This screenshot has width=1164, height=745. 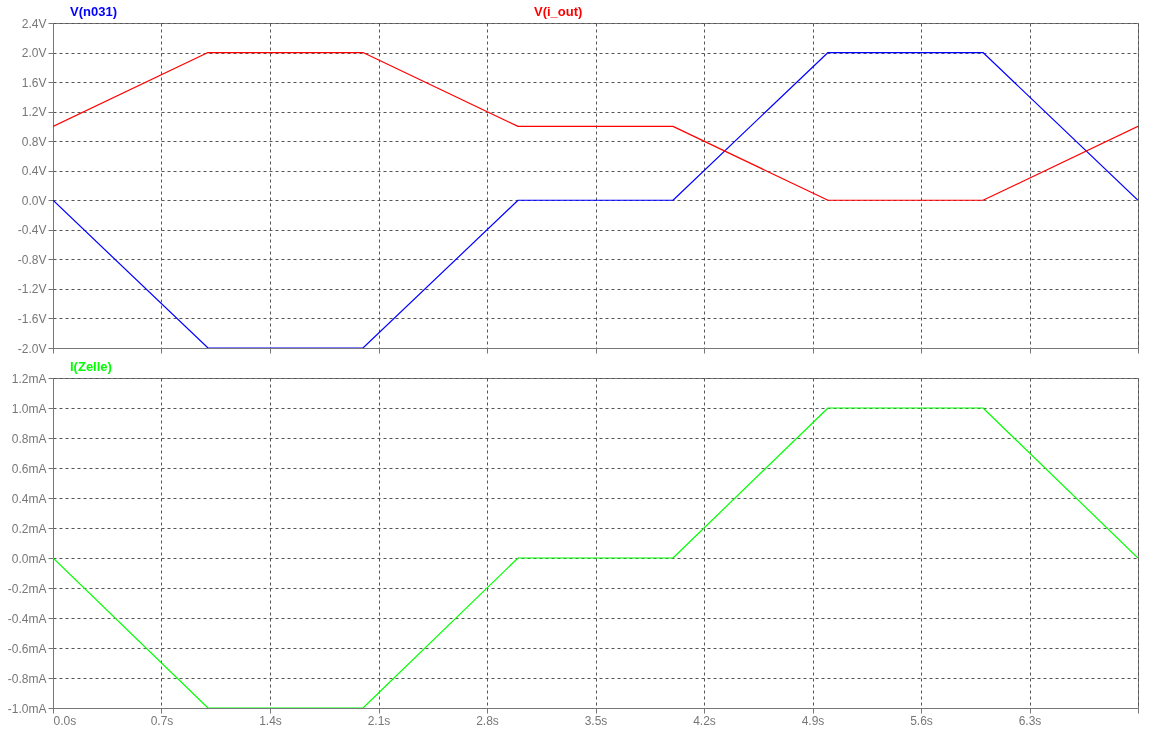 I want to click on y-tick-label: -0.6mA, so click(x=27, y=648).